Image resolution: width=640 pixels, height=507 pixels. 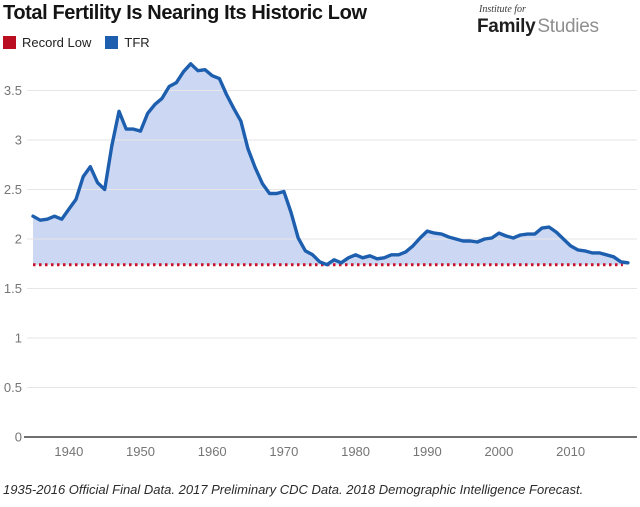 I want to click on x-tick-label: 1960, so click(x=212, y=451).